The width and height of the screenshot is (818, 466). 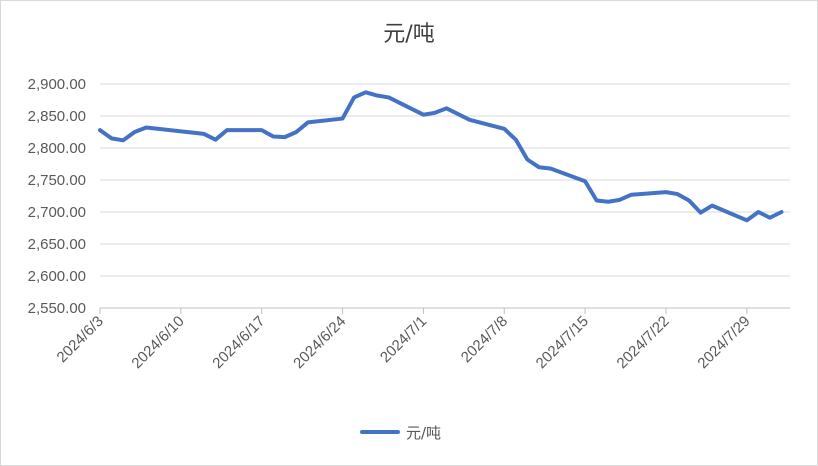 I want to click on y-tick-label: 2,650.00, so click(x=57, y=244).